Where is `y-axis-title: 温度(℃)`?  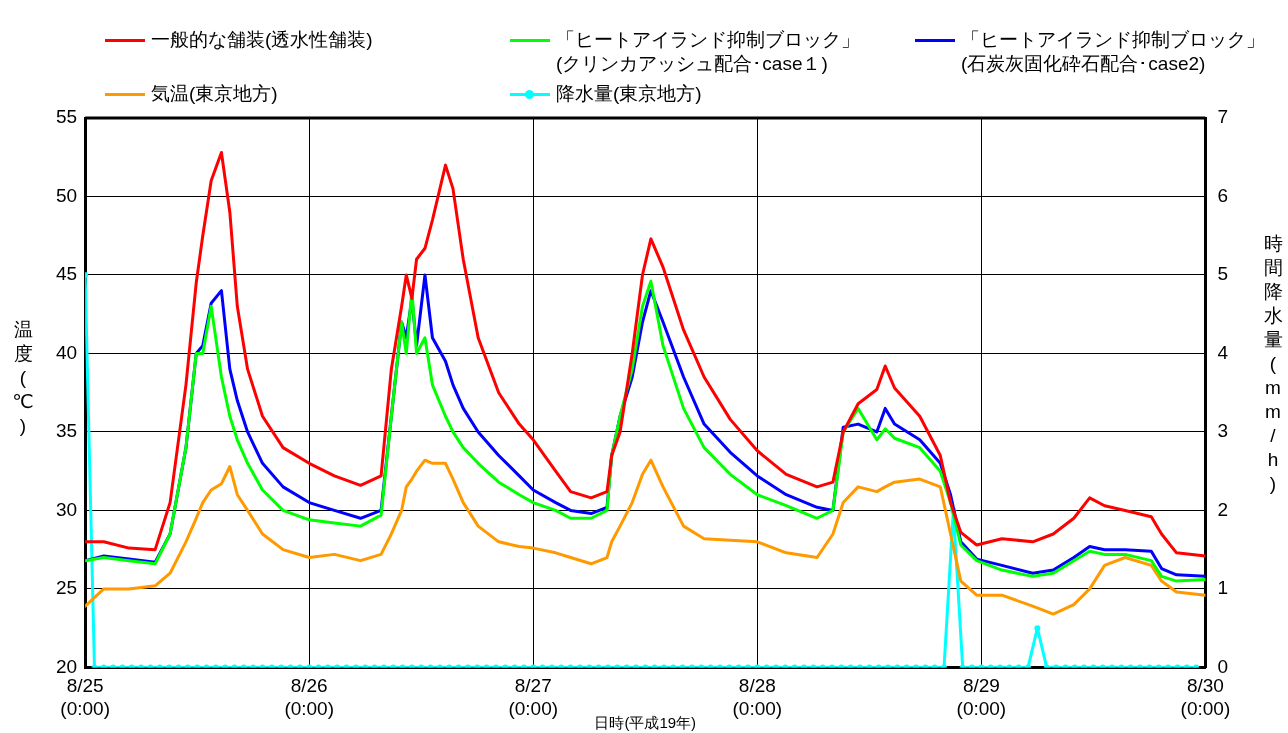 y-axis-title: 温度(℃) is located at coordinates (23, 378).